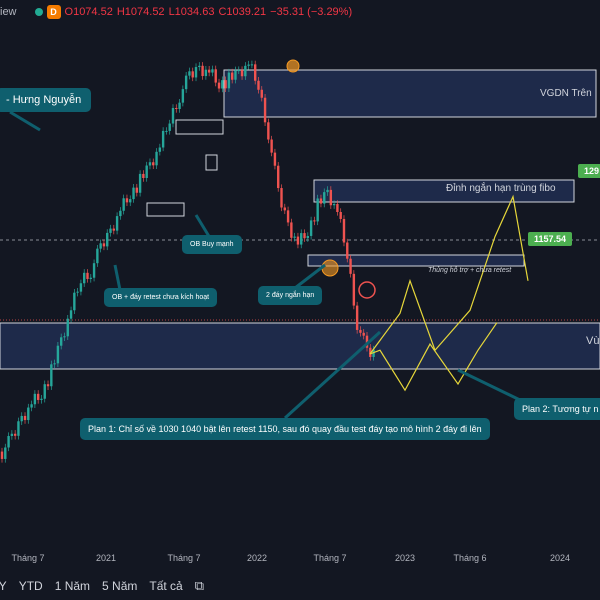 This screenshot has height=600, width=600. Describe the element at coordinates (30, 586) in the screenshot. I see `range-ytd: YTD` at that location.